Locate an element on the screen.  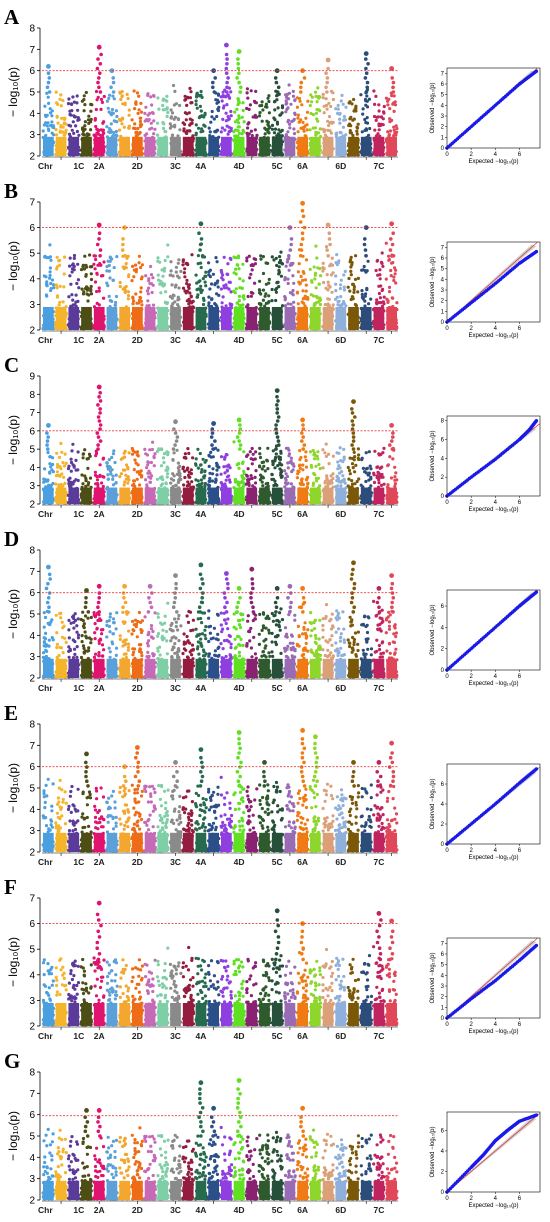
chr-tick-label: 2D is located at coordinates (137, 166).